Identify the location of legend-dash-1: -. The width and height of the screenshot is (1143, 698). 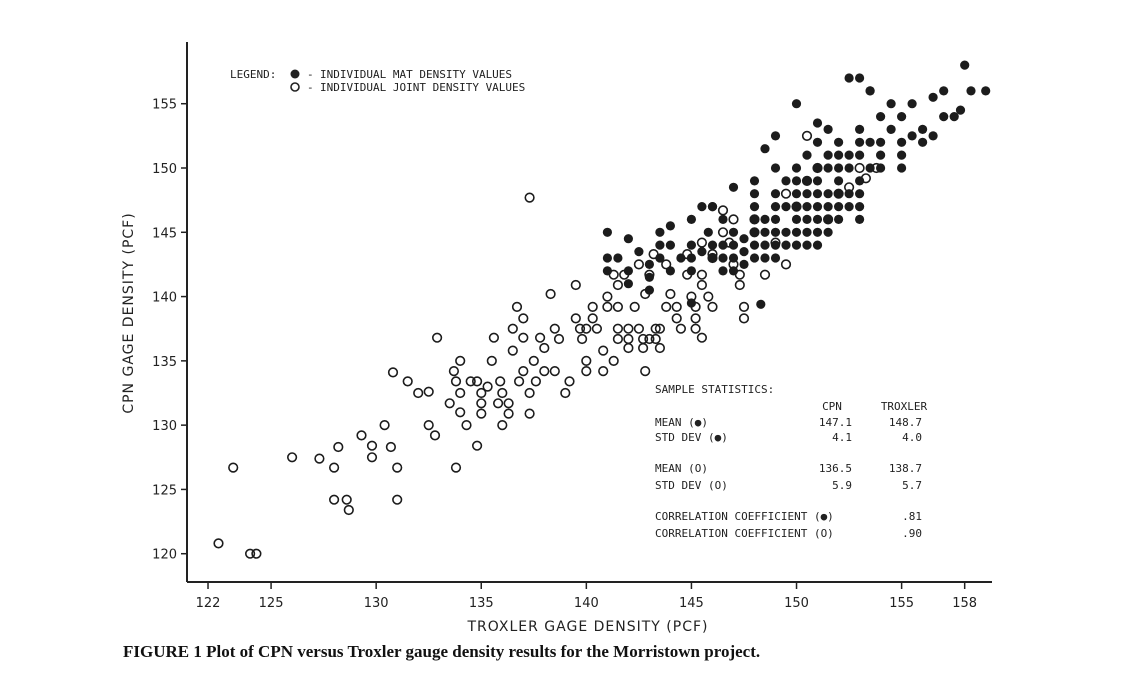
(310, 74).